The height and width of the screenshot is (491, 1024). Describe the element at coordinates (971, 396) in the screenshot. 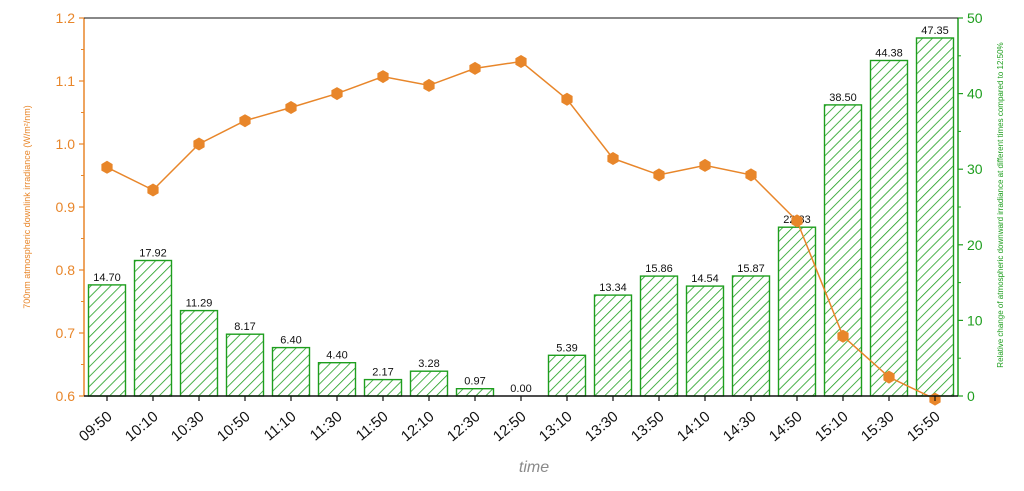

I see `y-right-tick-label: 0` at that location.